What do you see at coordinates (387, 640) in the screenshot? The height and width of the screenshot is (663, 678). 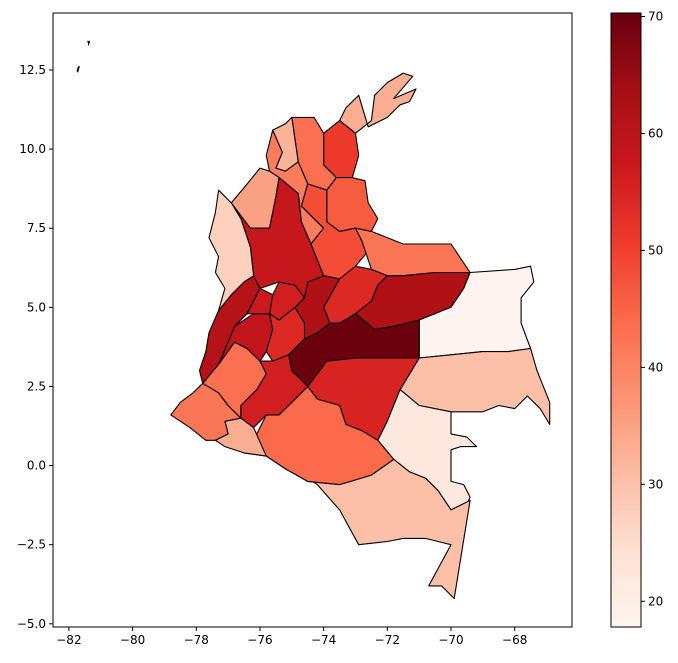 I see `x-tick-label: −72` at bounding box center [387, 640].